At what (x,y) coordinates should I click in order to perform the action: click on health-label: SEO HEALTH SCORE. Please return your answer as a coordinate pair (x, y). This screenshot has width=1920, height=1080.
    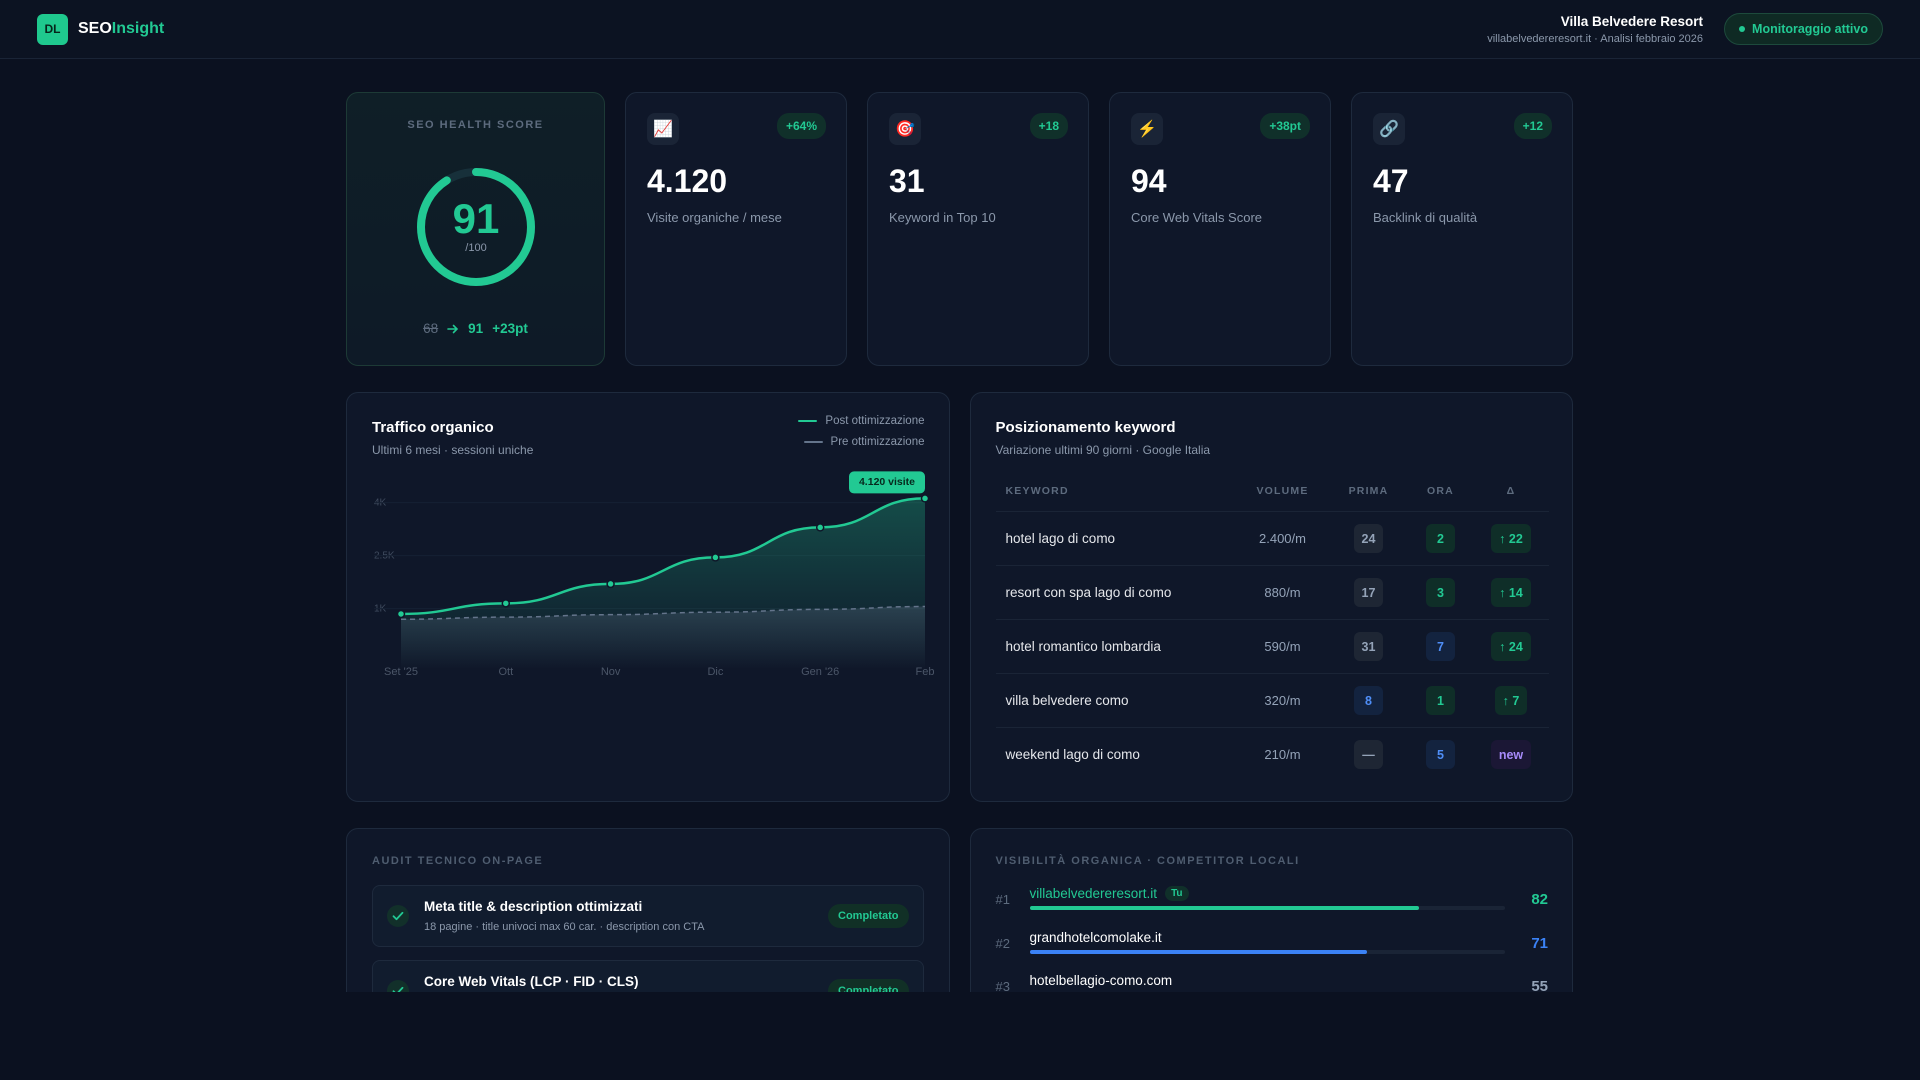
    Looking at the image, I should click on (475, 125).